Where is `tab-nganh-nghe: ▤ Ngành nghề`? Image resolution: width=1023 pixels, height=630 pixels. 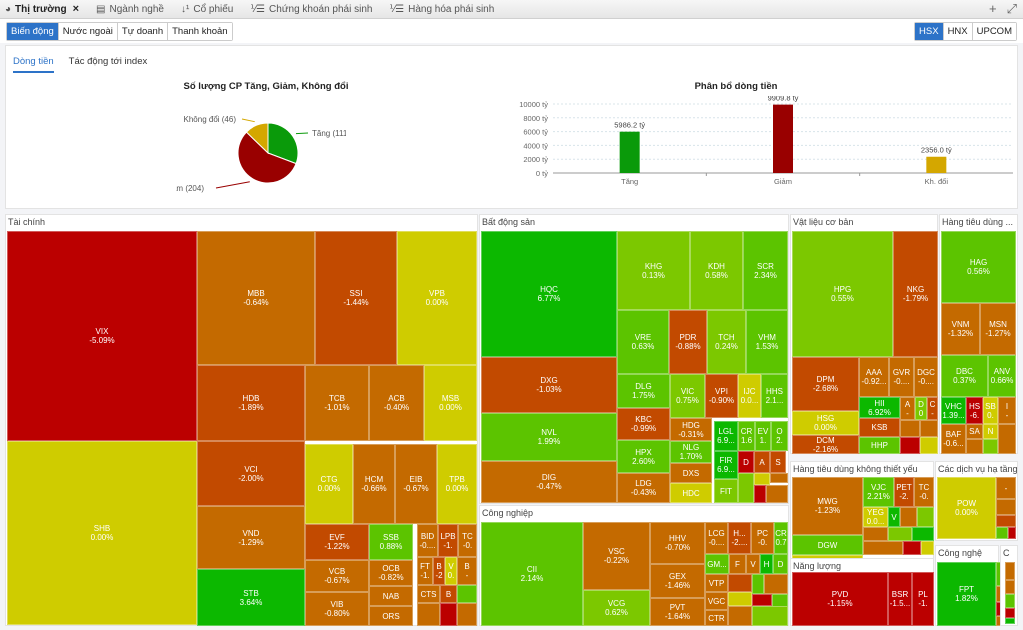 tab-nganh-nghe: ▤ Ngành nghề is located at coordinates (133, 9).